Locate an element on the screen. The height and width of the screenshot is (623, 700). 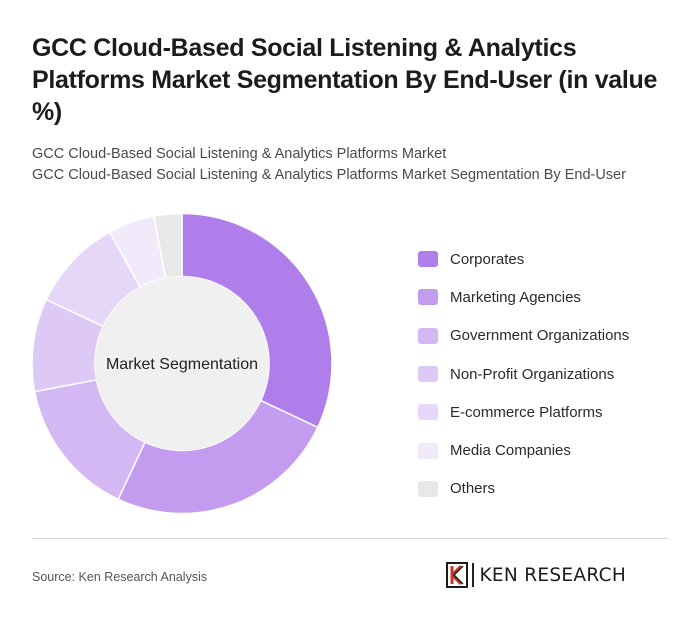
legend-item-marketing-agencies: Marketing Agencies is located at coordinates (523, 297).